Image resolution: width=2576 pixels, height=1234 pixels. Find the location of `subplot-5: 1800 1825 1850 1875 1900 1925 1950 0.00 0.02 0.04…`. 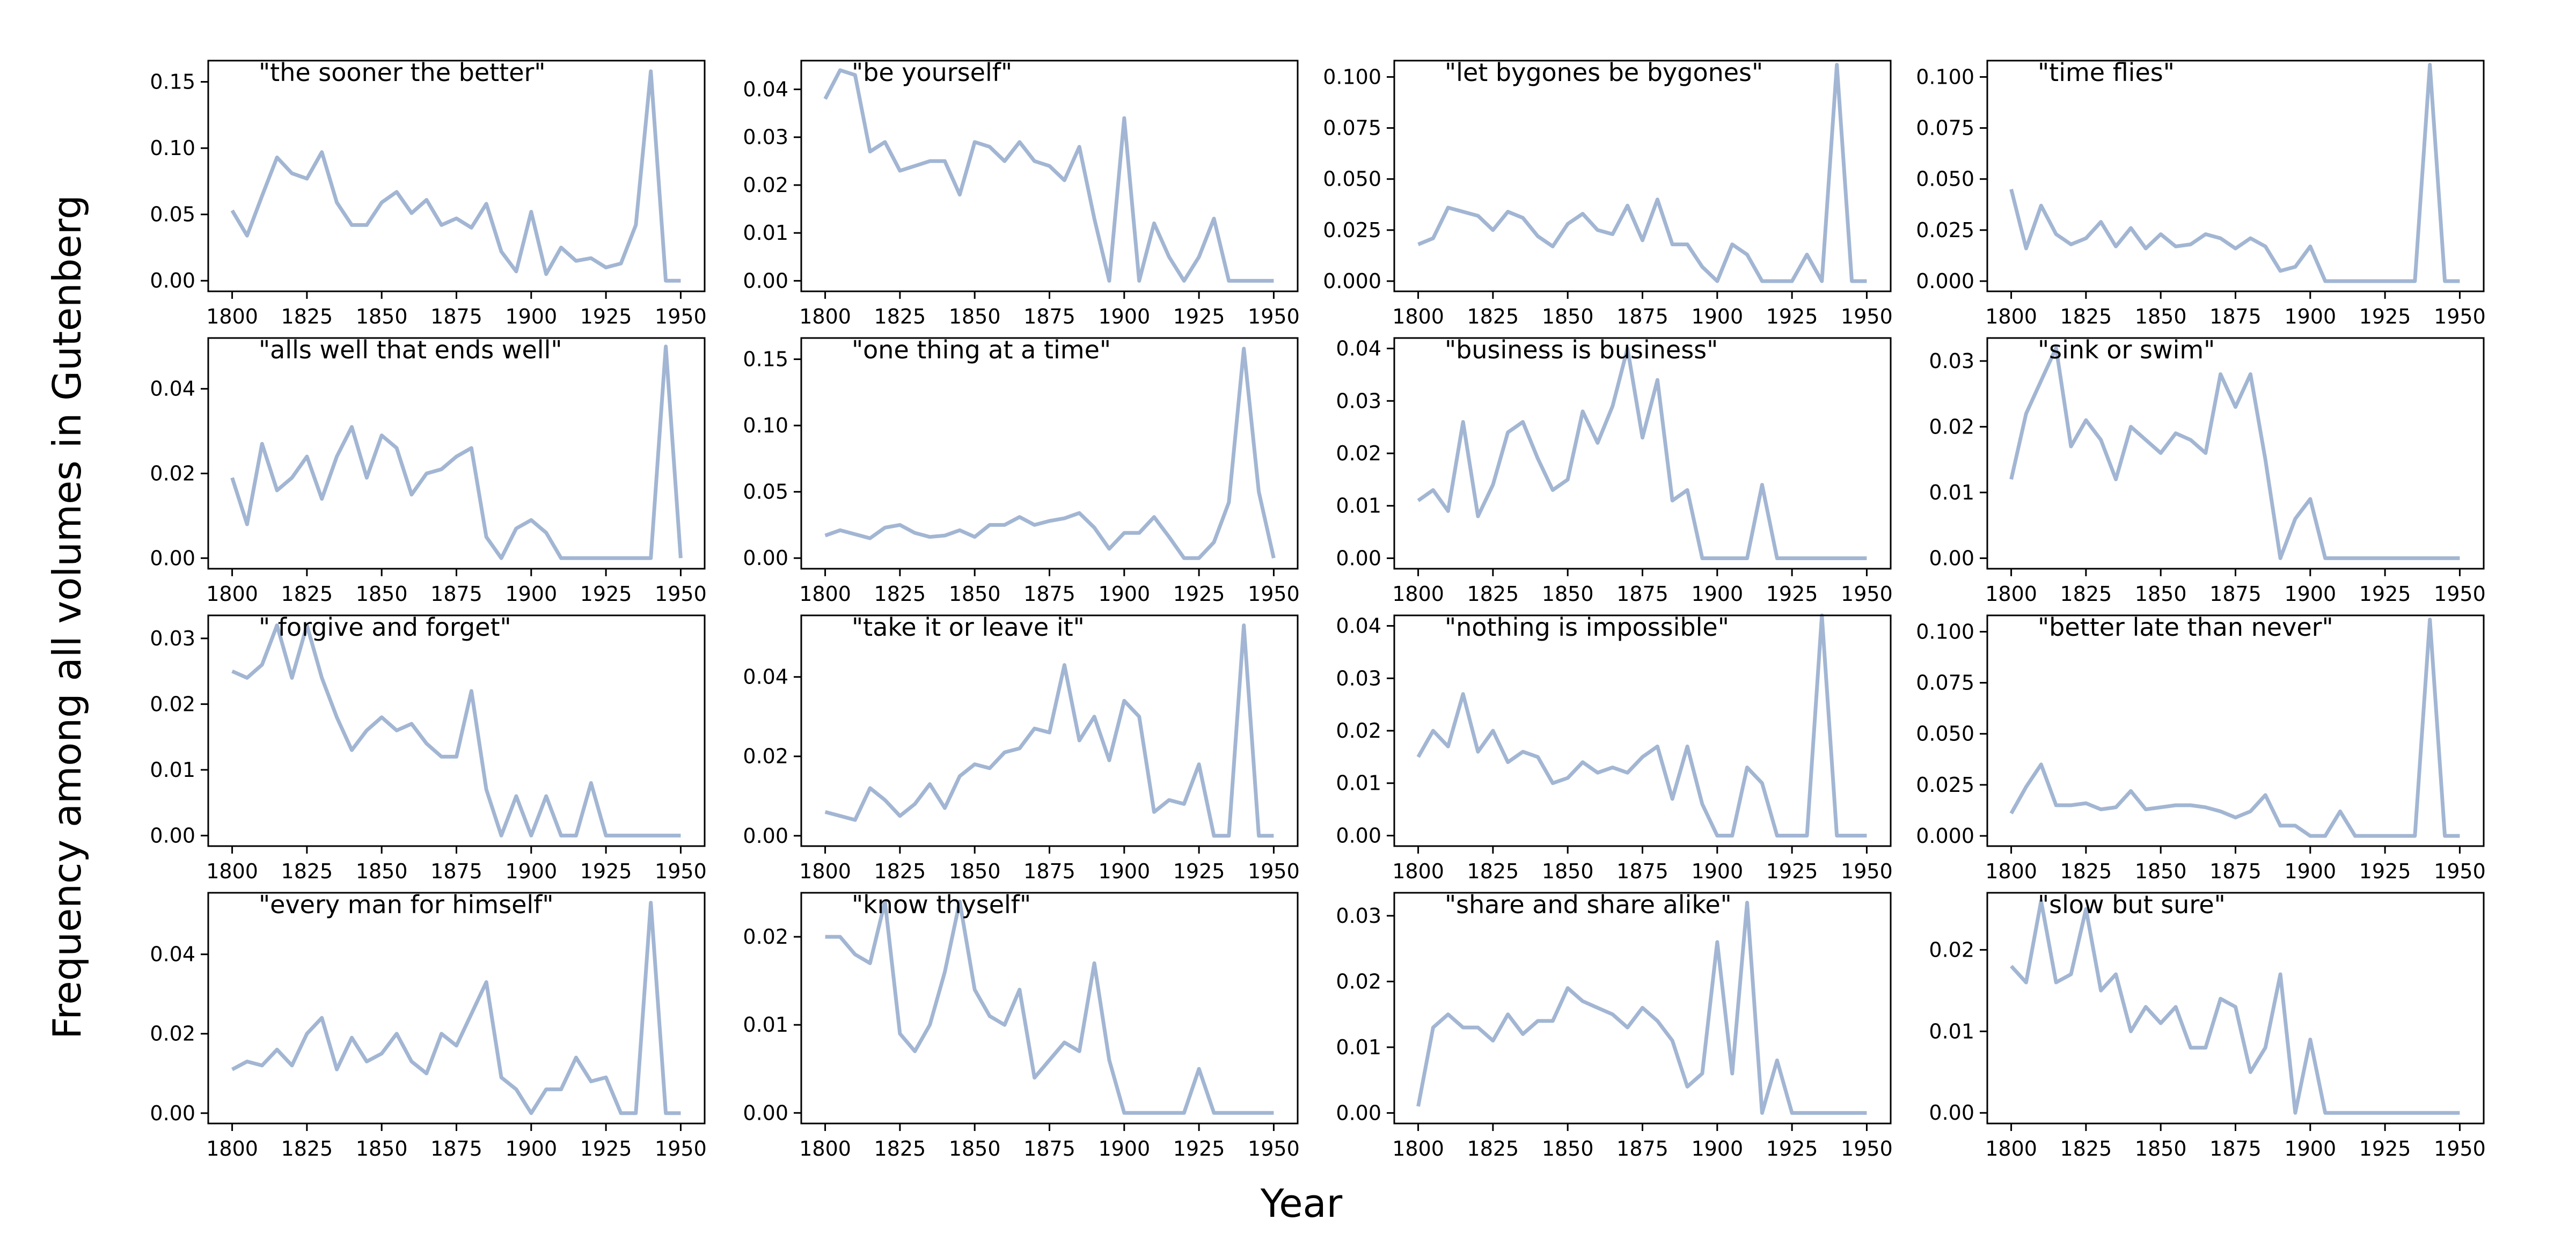

subplot-5: 1800 1825 1850 1875 1900 1925 1950 0.00 0.02 0.04… is located at coordinates (428, 470).